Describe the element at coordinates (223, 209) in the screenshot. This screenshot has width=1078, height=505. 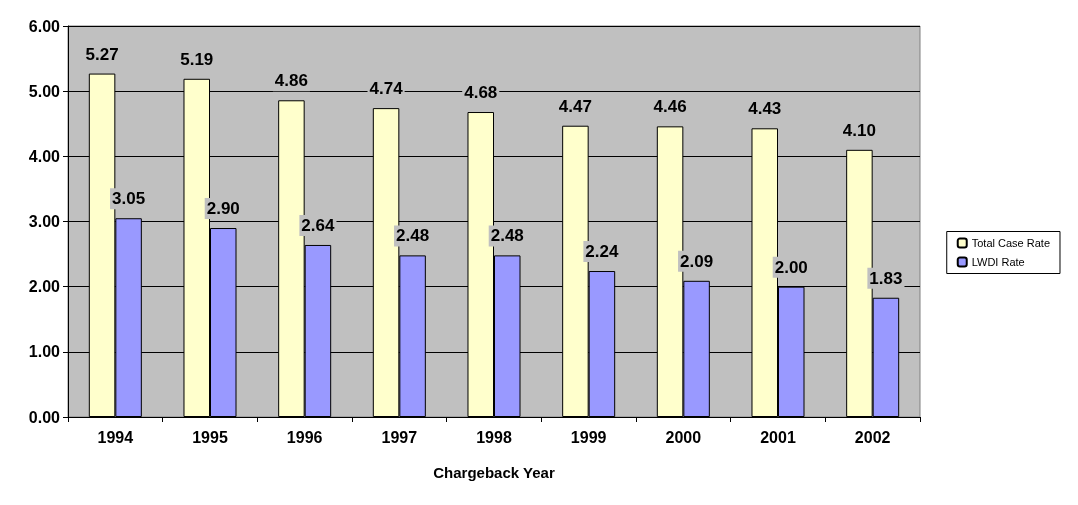
I see `data-label: 2.90` at that location.